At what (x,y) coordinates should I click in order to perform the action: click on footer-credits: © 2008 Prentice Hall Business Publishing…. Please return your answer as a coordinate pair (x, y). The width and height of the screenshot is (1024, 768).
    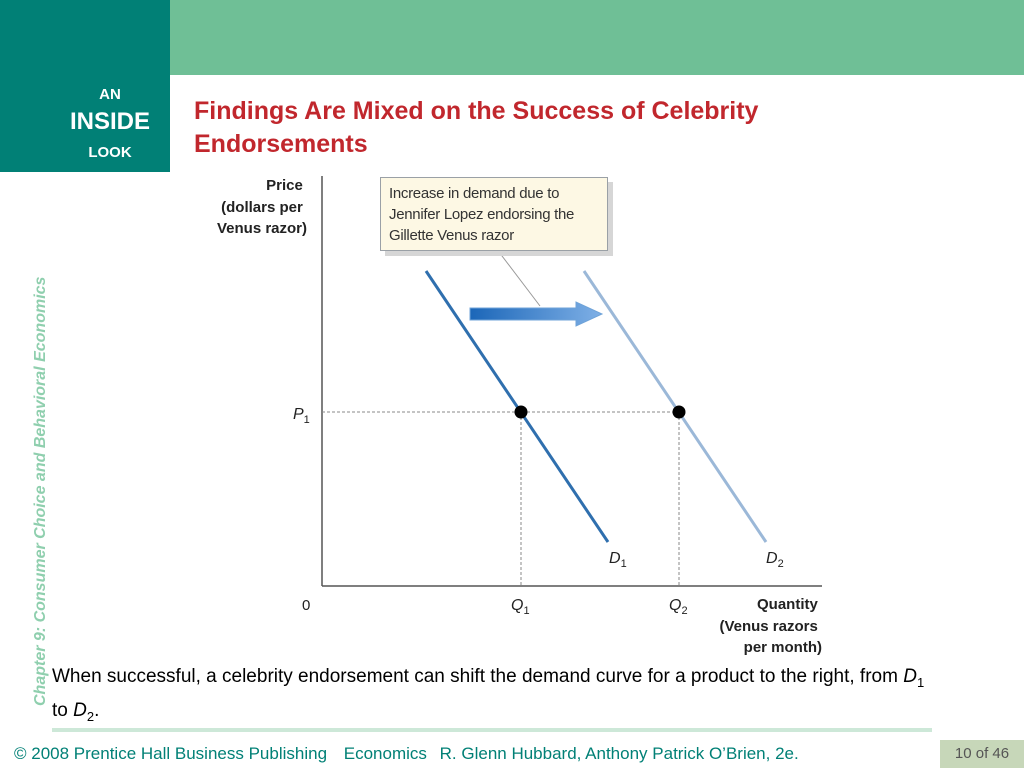
    Looking at the image, I should click on (412, 754).